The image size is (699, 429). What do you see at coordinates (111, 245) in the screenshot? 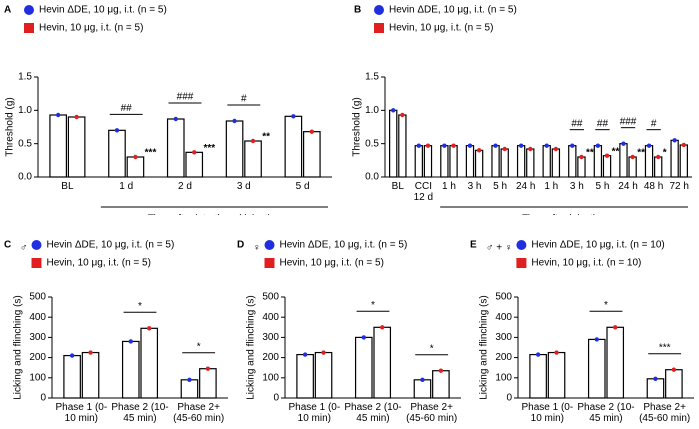
I see `legend-label: Hevin ΔDE, 10 μg, i.t. (n = 5)` at bounding box center [111, 245].